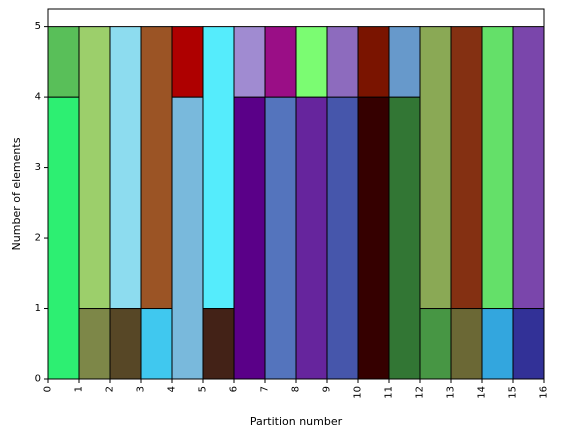 The height and width of the screenshot is (436, 561). I want to click on x-tick-label: 2, so click(110, 389).